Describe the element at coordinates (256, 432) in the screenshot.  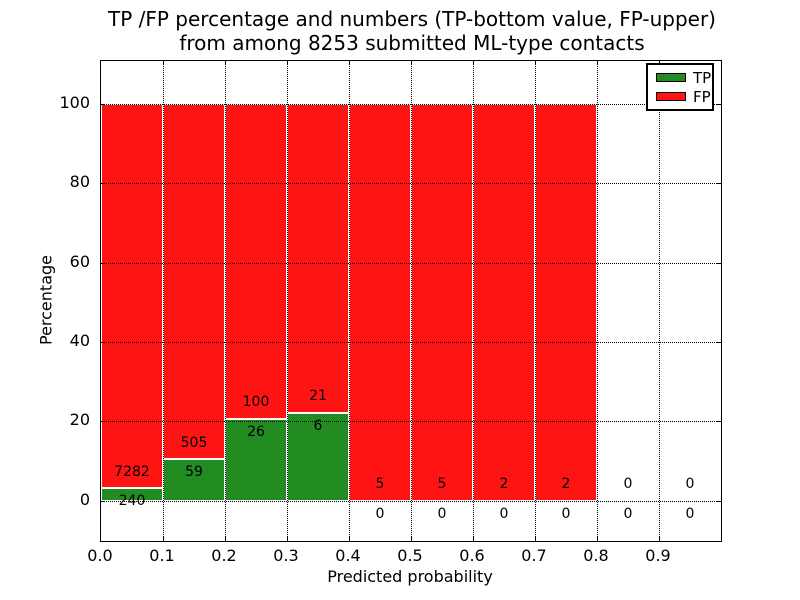
I see `tp-count-label: 26` at that location.